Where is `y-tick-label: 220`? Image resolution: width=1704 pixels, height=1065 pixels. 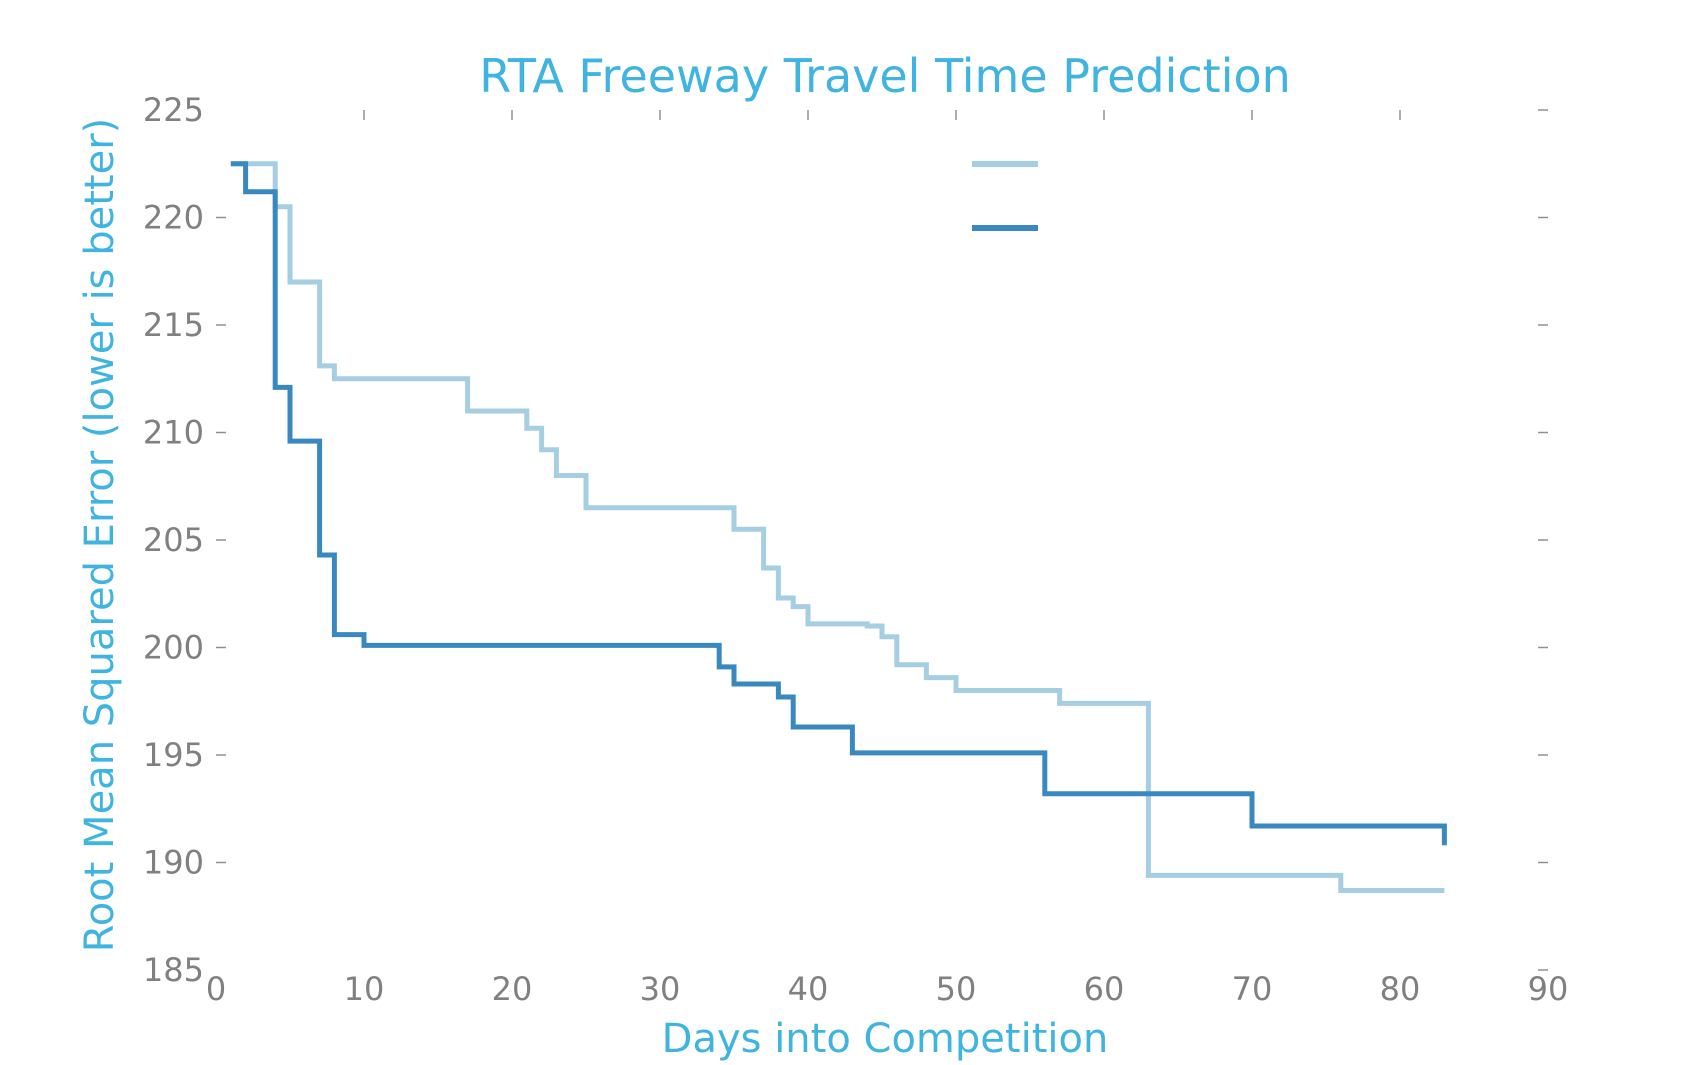
y-tick-label: 220 is located at coordinates (173, 218).